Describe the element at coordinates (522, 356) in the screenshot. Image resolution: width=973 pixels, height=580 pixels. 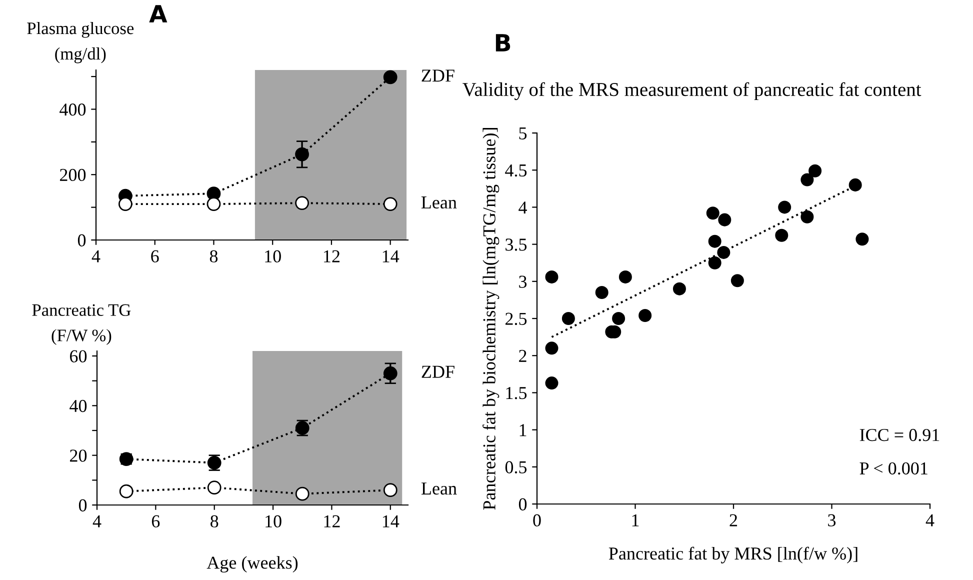
I see `y-tick-label: 2` at that location.